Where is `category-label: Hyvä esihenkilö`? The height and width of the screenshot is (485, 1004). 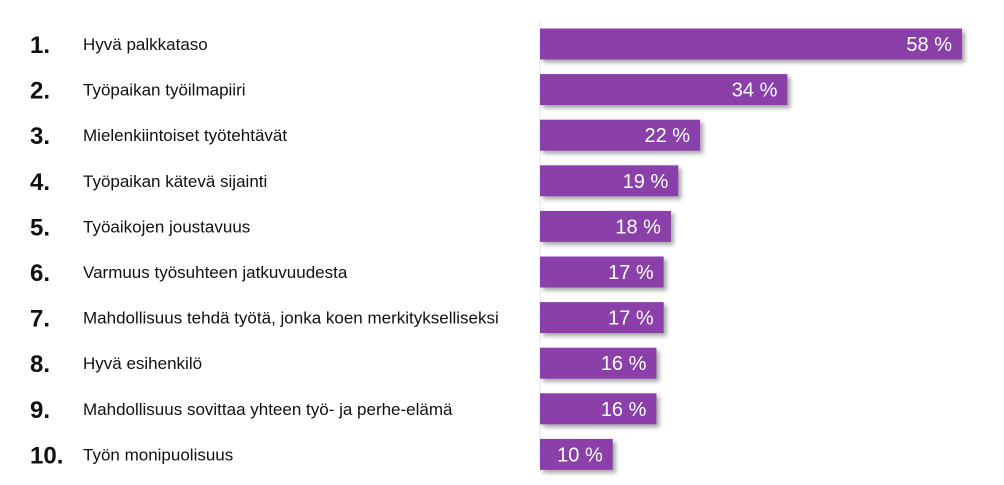 category-label: Hyvä esihenkilö is located at coordinates (142, 363).